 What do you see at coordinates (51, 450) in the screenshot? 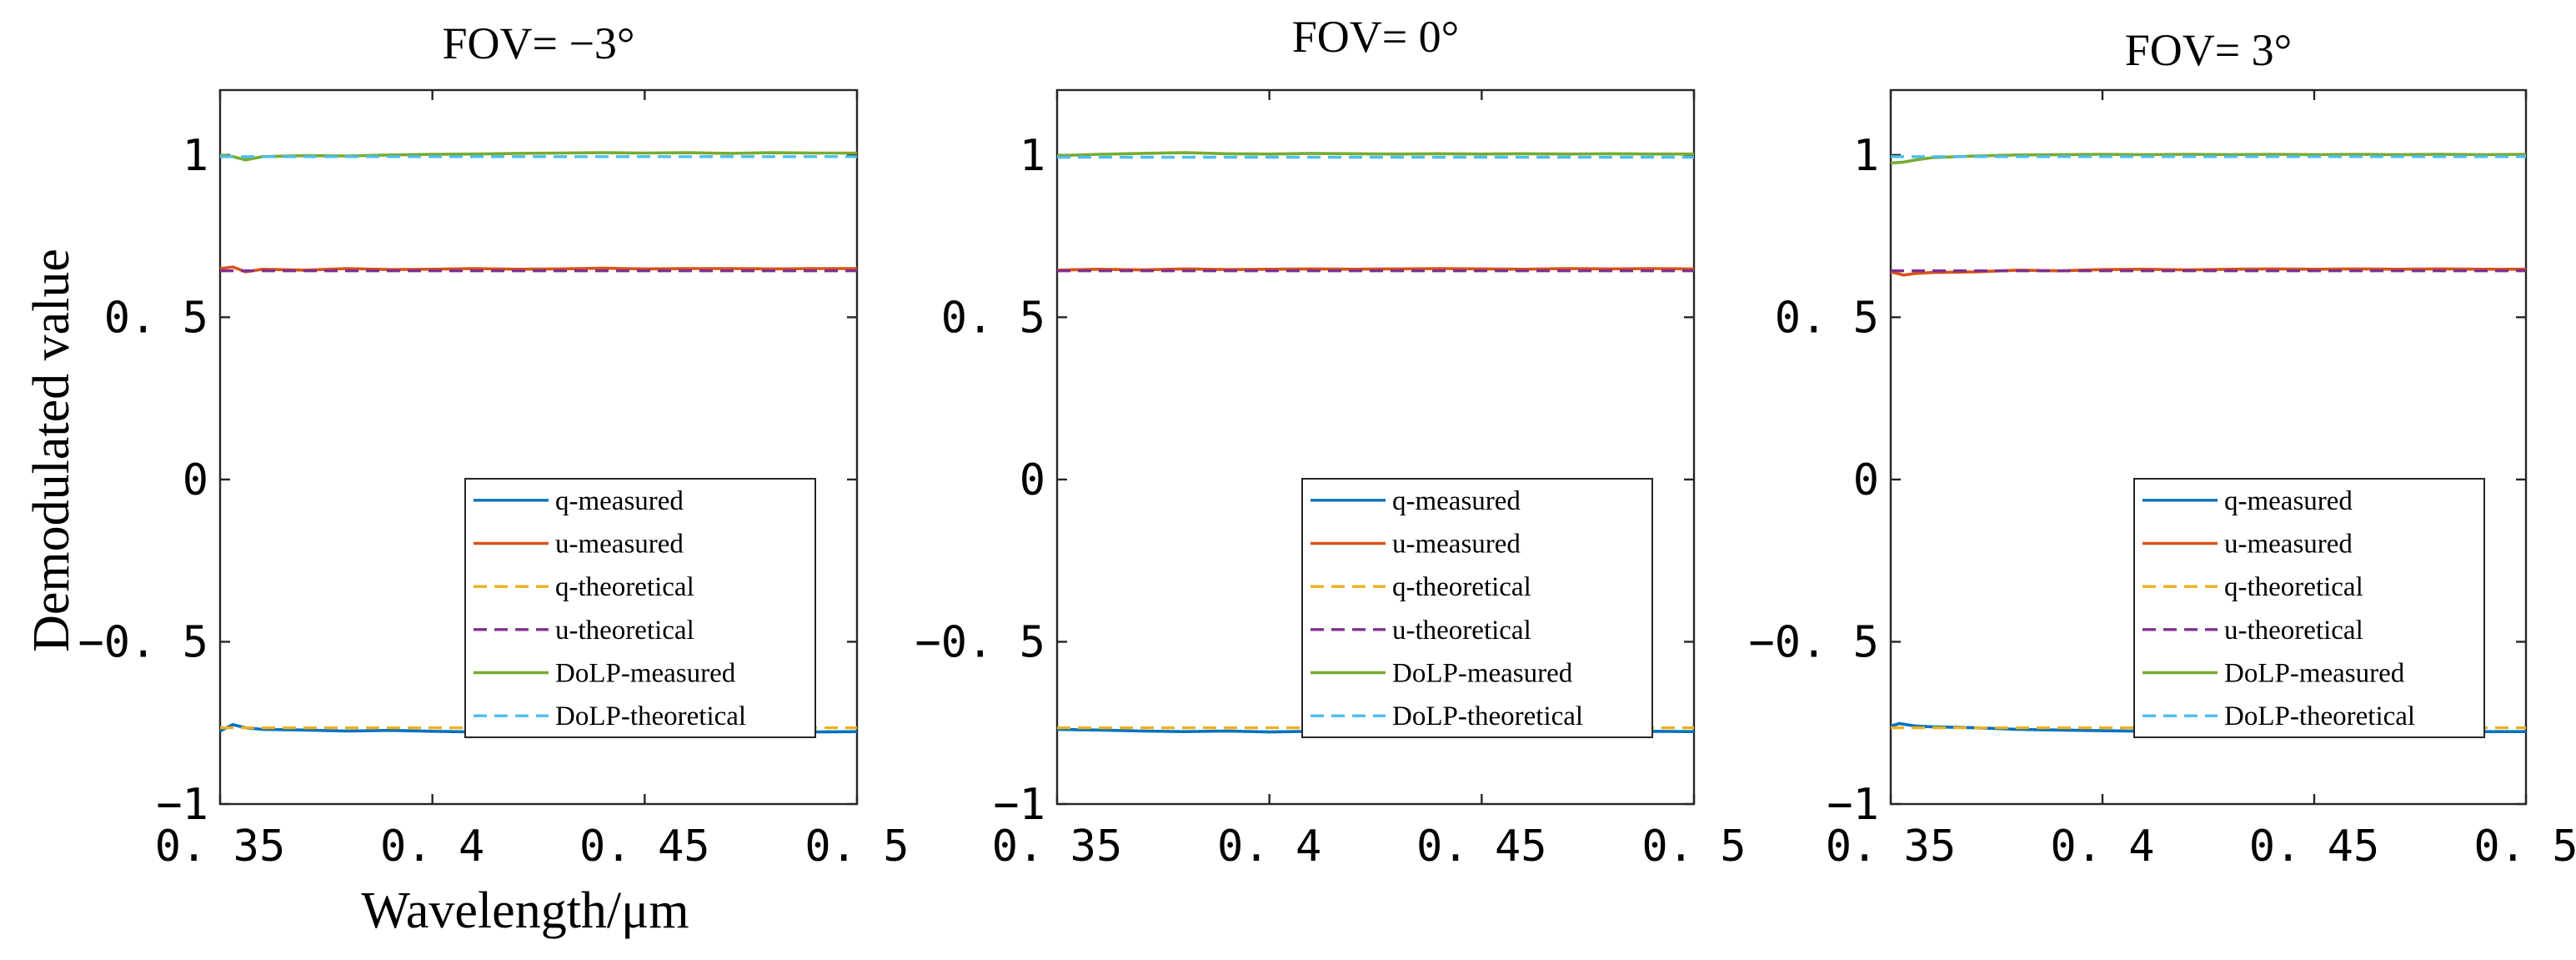
I see `y-axis-label: Demodulated value` at bounding box center [51, 450].